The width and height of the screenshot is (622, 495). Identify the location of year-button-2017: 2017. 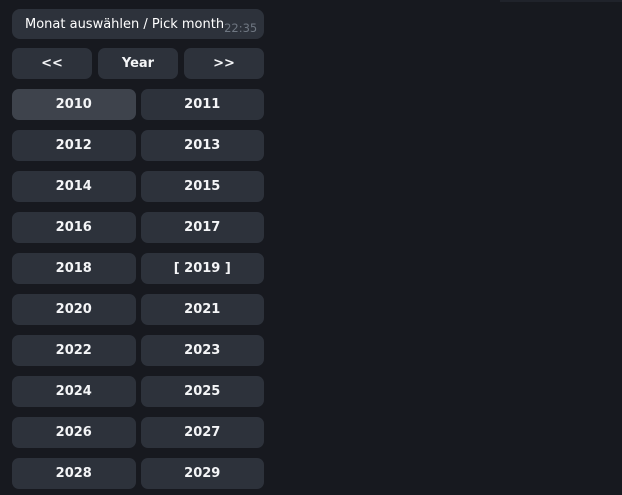
(202, 227).